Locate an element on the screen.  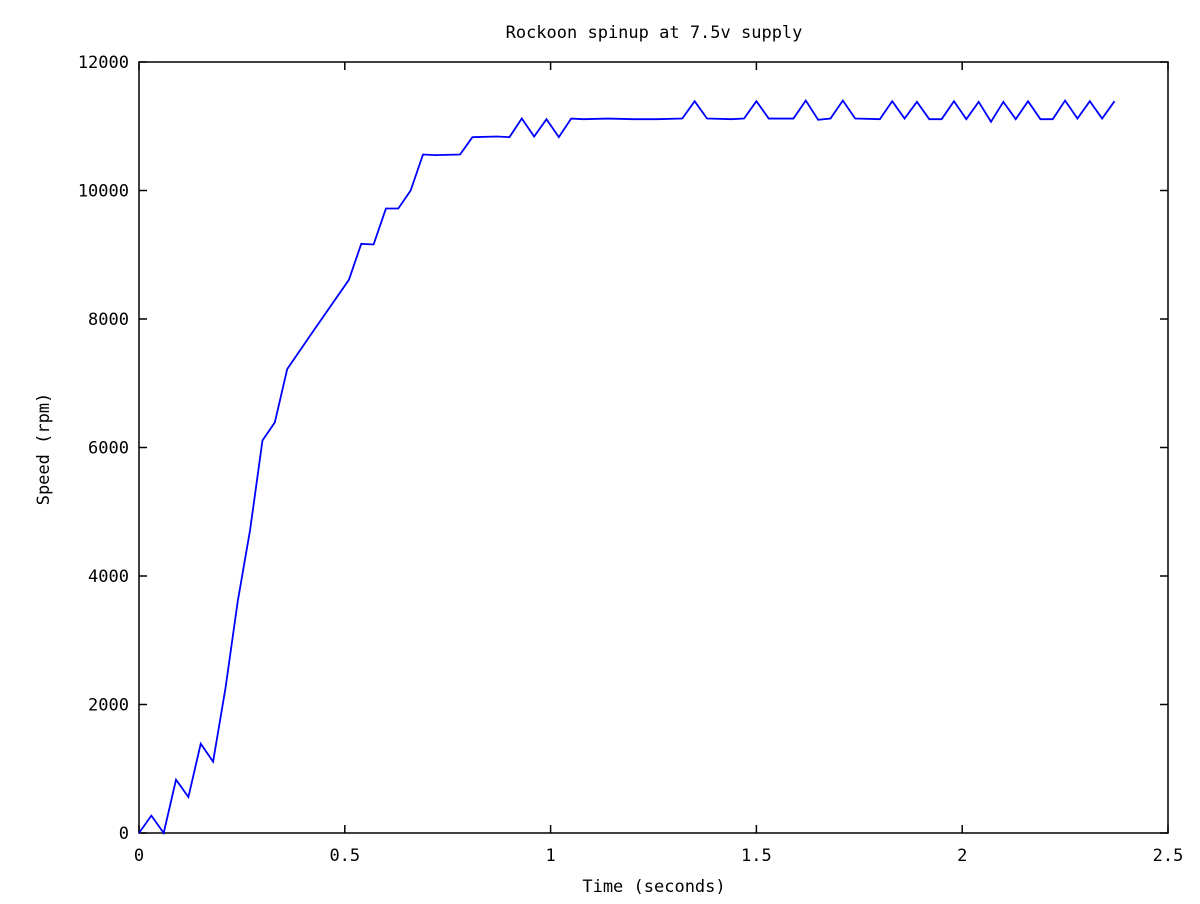
y-tick-label: 4000 is located at coordinates (108, 577).